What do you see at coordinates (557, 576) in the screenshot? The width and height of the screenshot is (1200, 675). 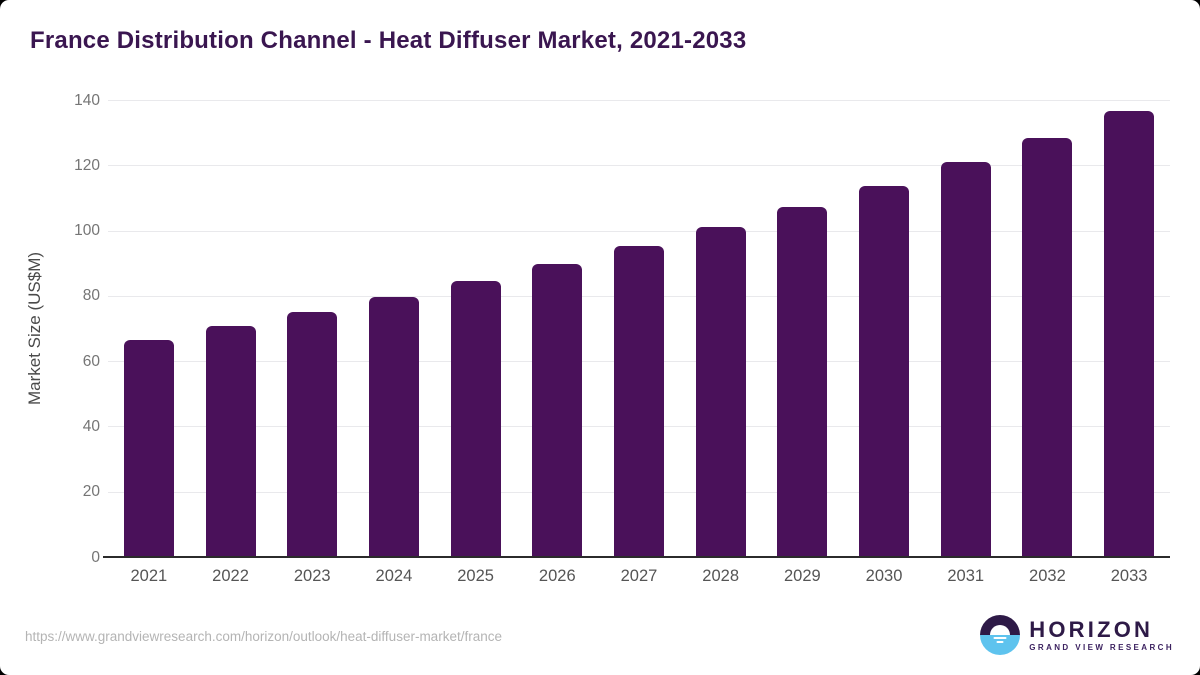 I see `x-tick-label: 2026` at bounding box center [557, 576].